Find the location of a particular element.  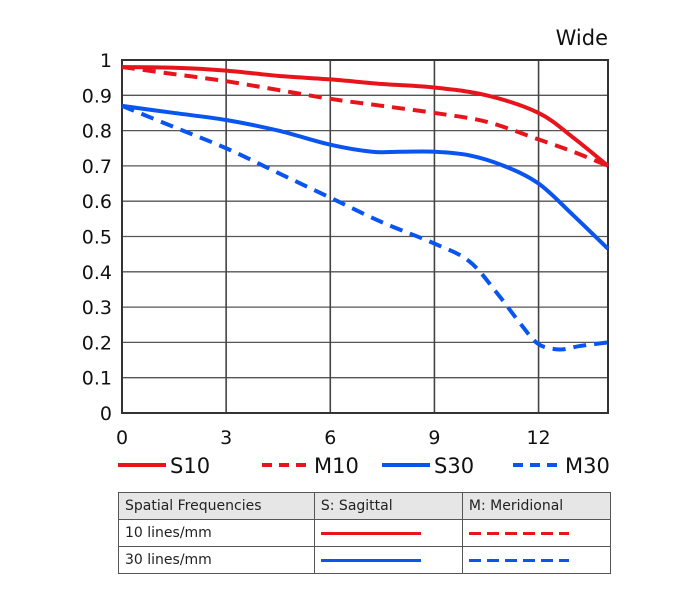

x-tick-label: 9 is located at coordinates (434, 438).